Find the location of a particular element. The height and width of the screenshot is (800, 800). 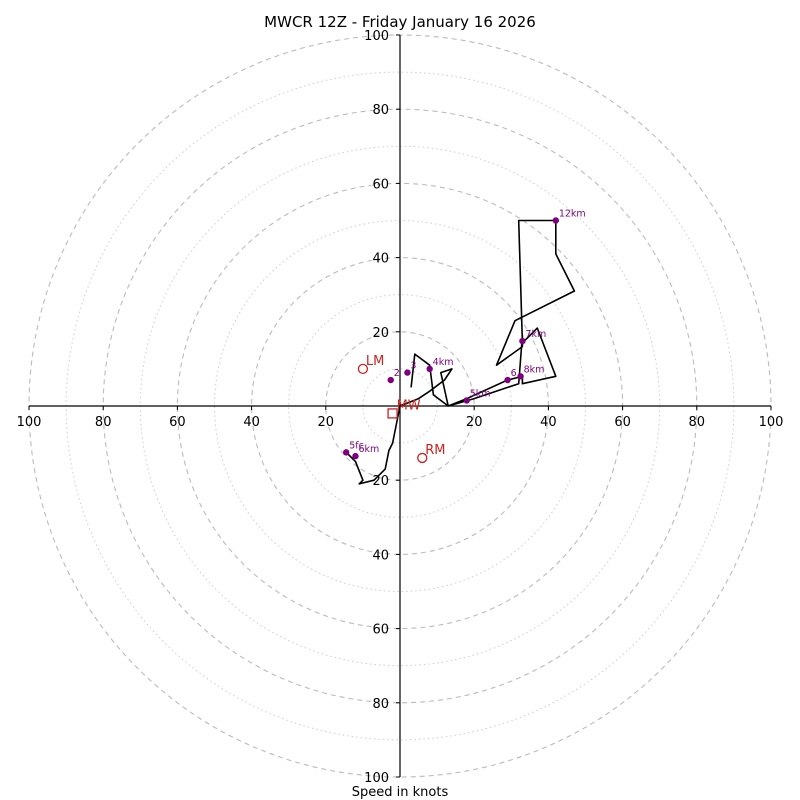

hodograph-trace-line is located at coordinates (459, 352).